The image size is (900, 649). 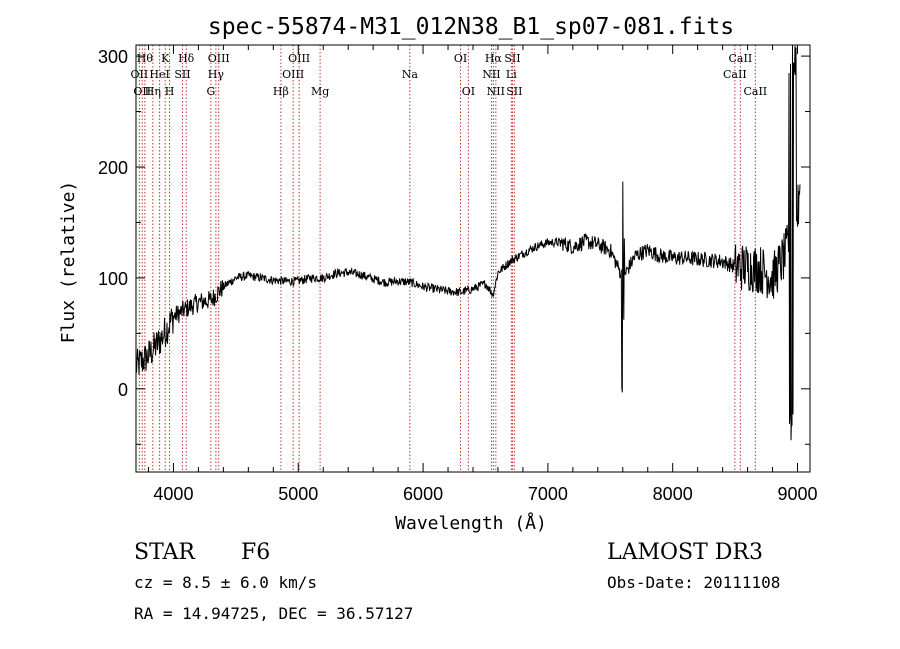 I want to click on spectral-line-label: K, so click(x=165, y=58).